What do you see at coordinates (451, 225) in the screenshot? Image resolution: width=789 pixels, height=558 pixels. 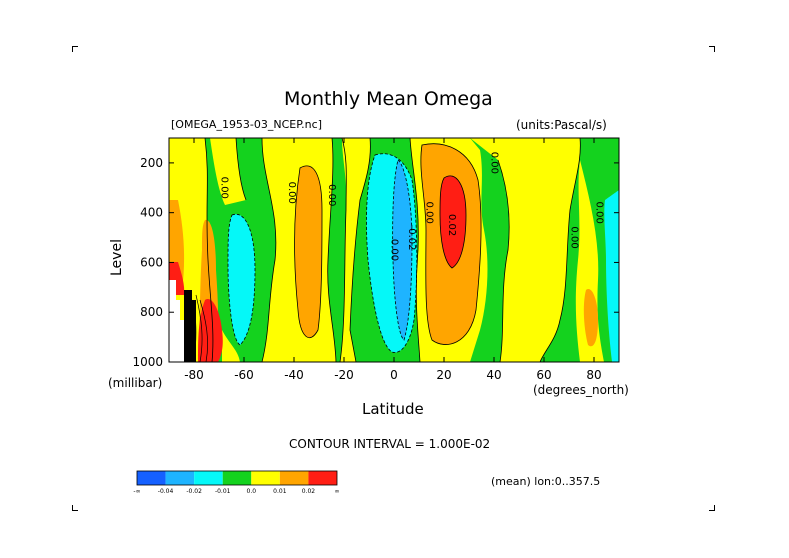 I see `contour-label: 0.02` at bounding box center [451, 225].